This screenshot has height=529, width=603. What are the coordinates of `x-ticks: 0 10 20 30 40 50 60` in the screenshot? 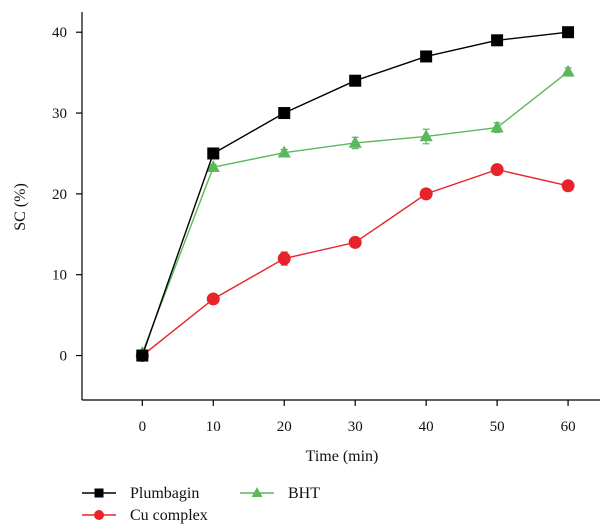 It's located at (357, 417).